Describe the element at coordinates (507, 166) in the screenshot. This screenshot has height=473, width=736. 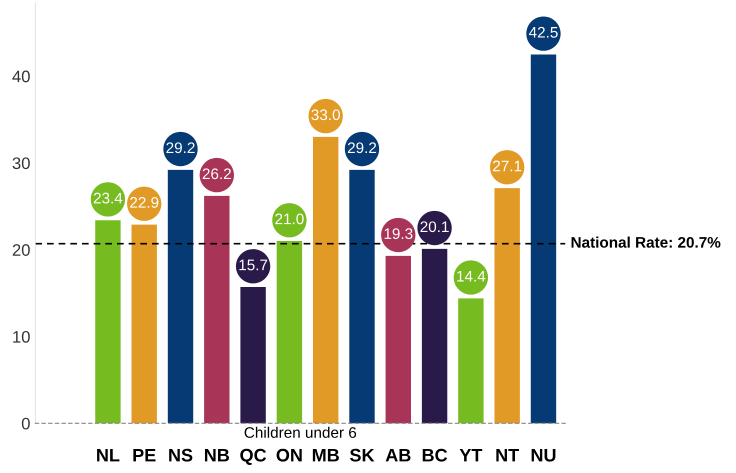
I see `data-label: 27.1` at that location.